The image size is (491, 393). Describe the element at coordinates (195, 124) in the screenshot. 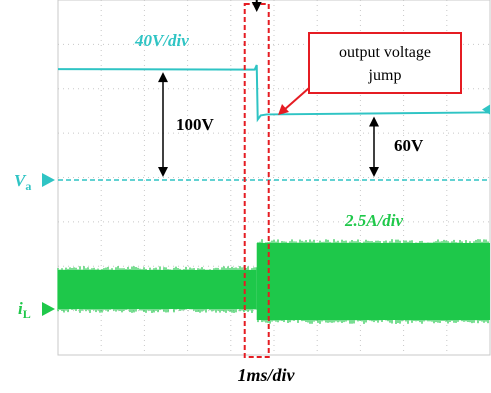

I see `delta-before-label: 100V` at that location.